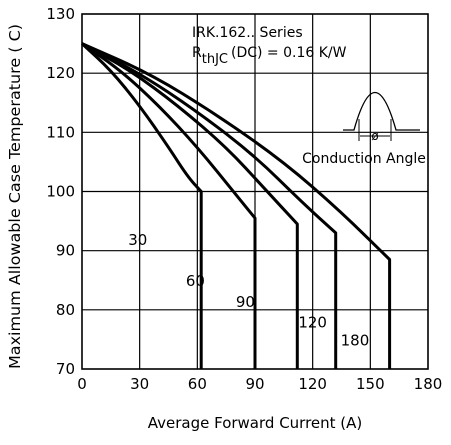  Describe the element at coordinates (137, 240) in the screenshot. I see `curve-label-30: 30` at that location.